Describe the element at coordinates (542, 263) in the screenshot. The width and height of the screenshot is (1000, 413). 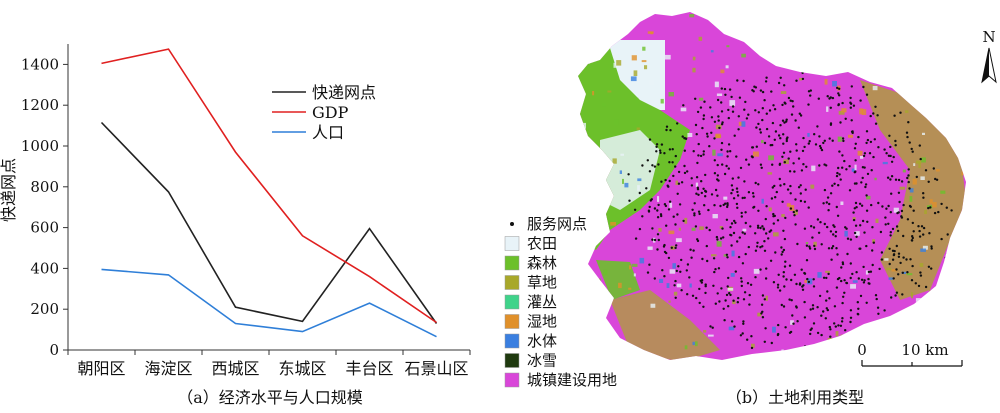
I see `map-legend-label: 森林` at that location.